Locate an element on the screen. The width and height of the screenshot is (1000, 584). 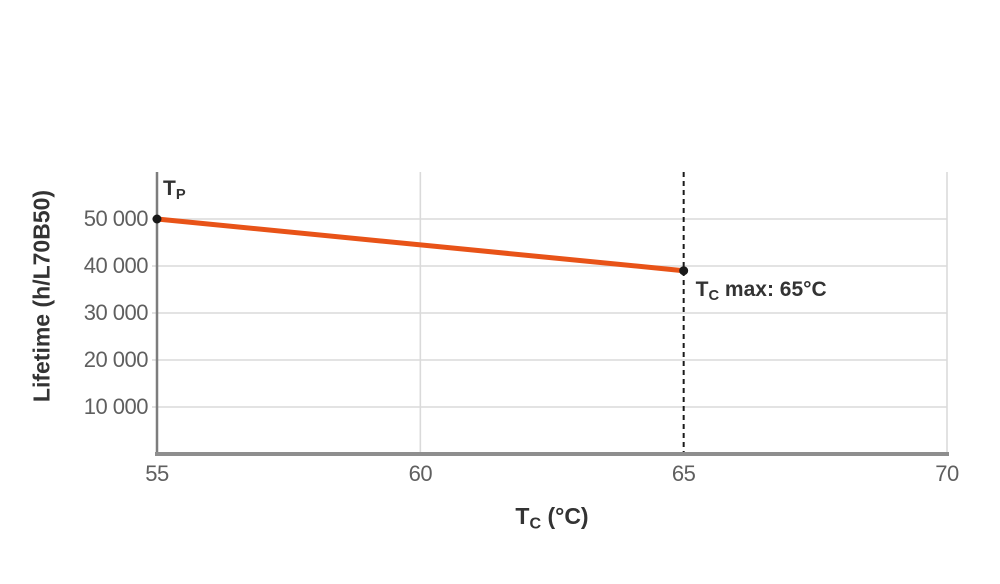
annotation-tc-max: TC max: 65°C is located at coordinates (761, 293).